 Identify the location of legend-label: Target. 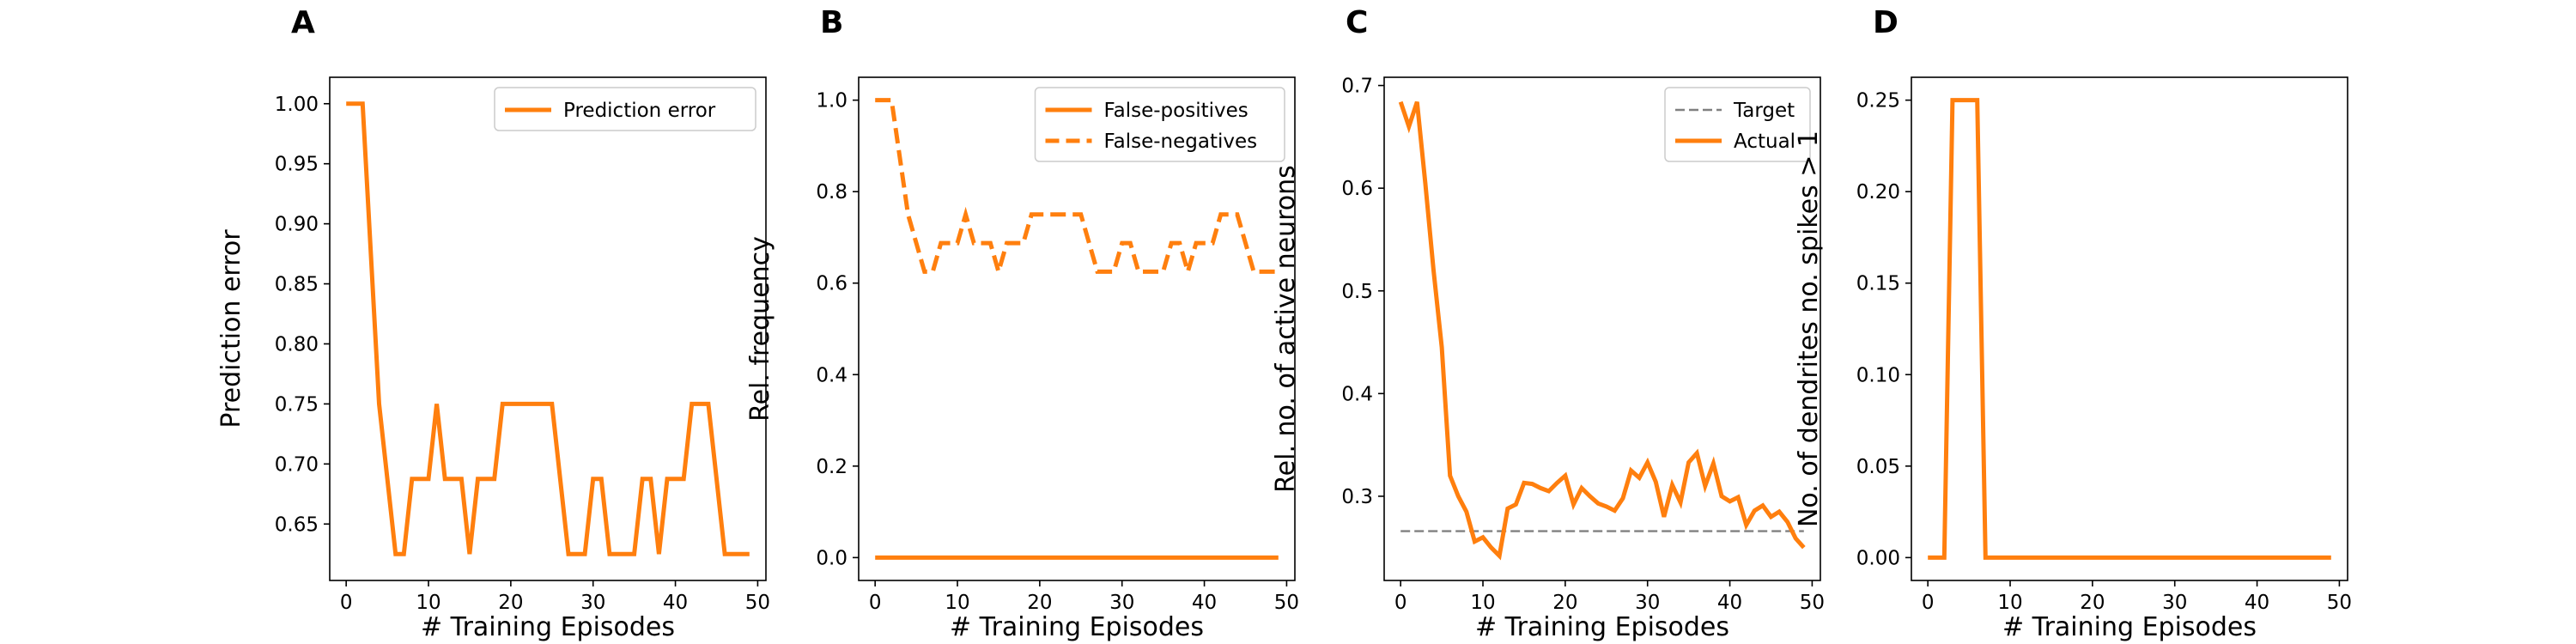
(1764, 111).